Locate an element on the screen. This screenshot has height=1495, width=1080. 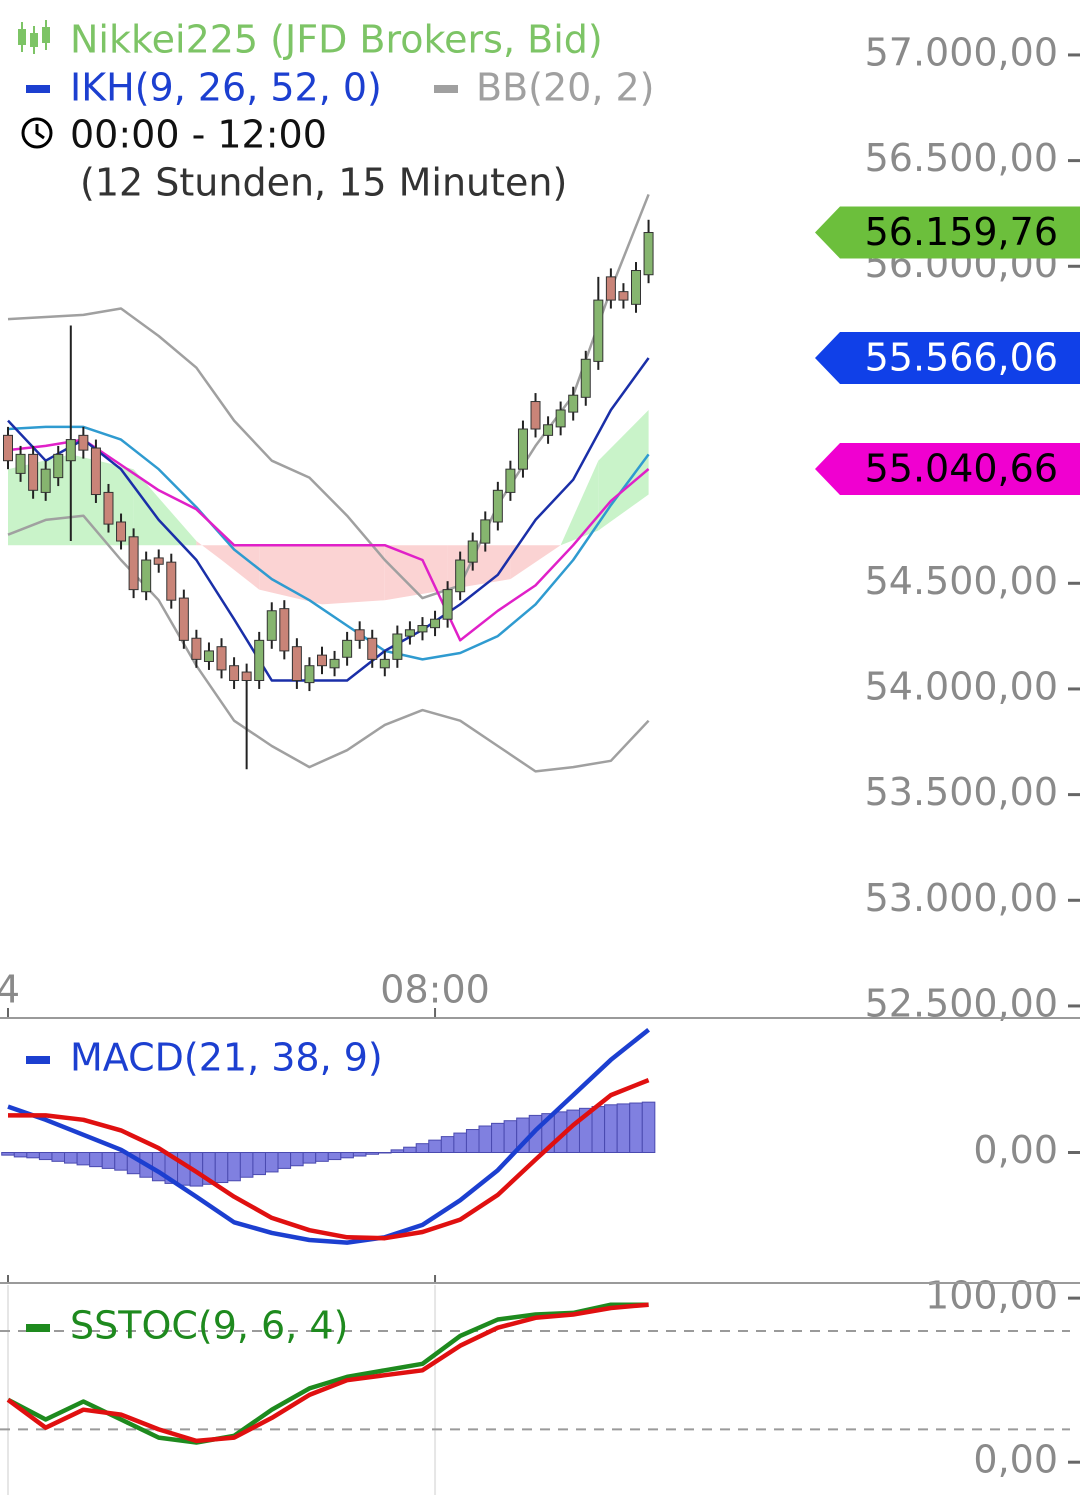
y-tick-label: 0,00 is located at coordinates (1015, 1460).